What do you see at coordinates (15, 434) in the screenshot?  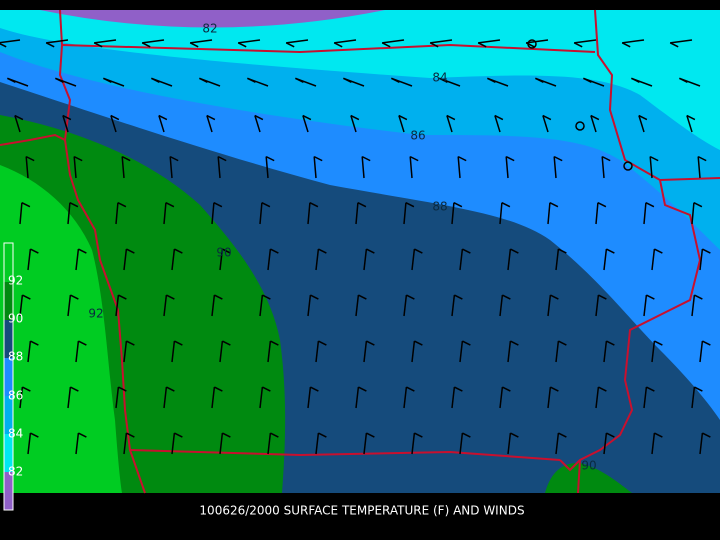 I see `colorbar-label: 84` at bounding box center [15, 434].